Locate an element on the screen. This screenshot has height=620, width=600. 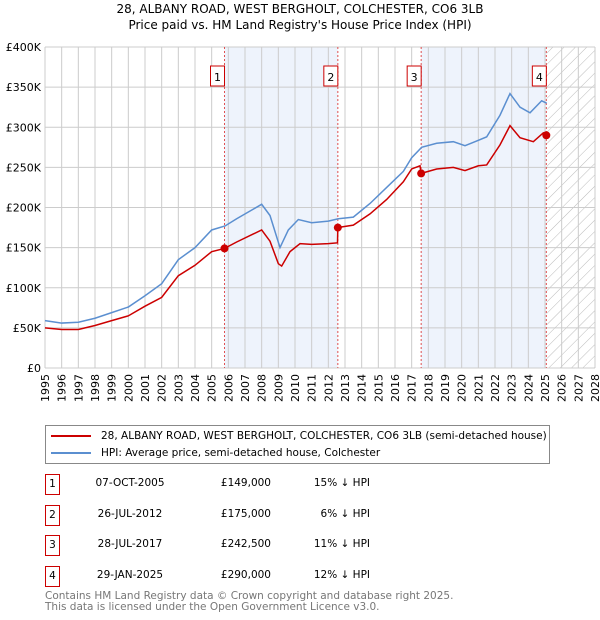
x-tick-label: 2000 is located at coordinates (128, 388).